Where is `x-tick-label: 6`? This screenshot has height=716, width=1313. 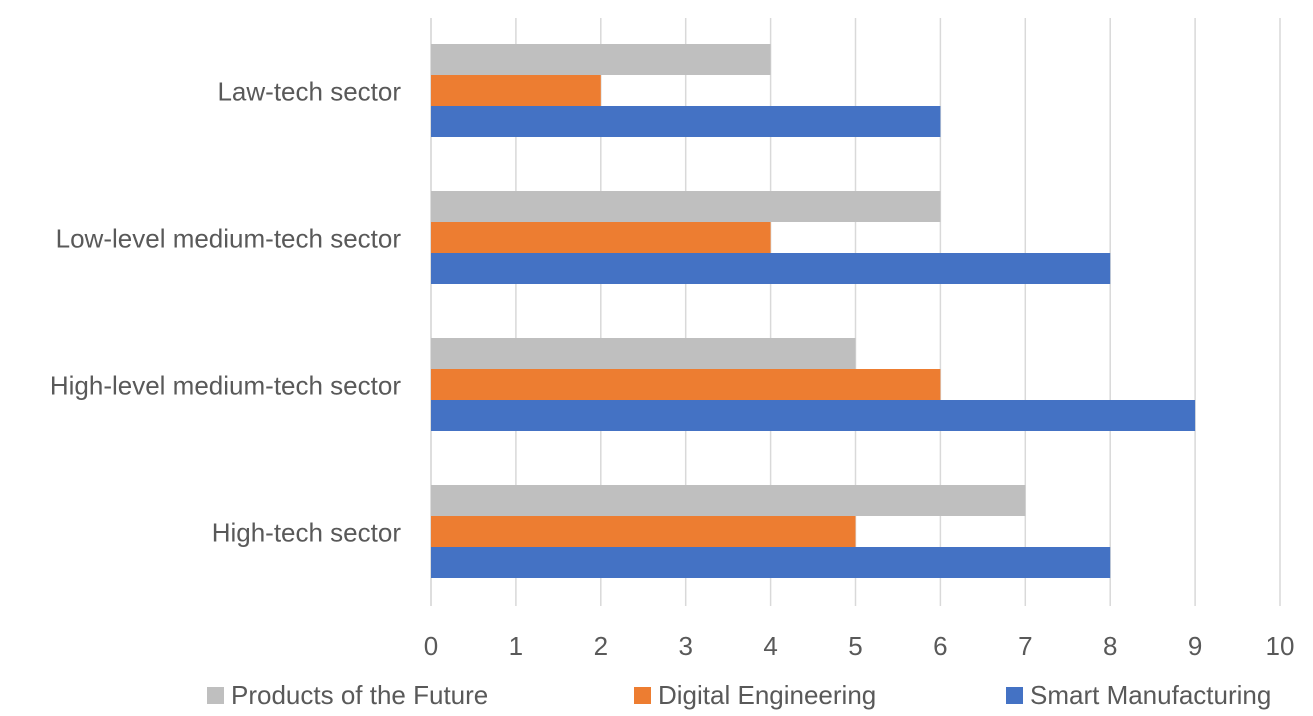 x-tick-label: 6 is located at coordinates (940, 646).